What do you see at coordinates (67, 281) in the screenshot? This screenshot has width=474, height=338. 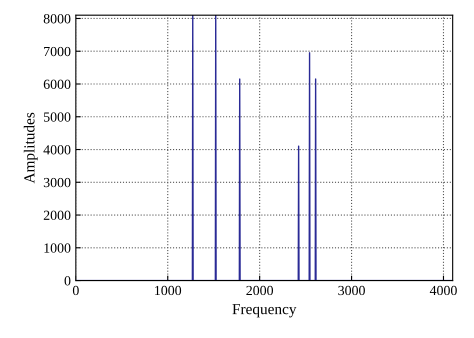 I see `y-tick-label: 0` at bounding box center [67, 281].